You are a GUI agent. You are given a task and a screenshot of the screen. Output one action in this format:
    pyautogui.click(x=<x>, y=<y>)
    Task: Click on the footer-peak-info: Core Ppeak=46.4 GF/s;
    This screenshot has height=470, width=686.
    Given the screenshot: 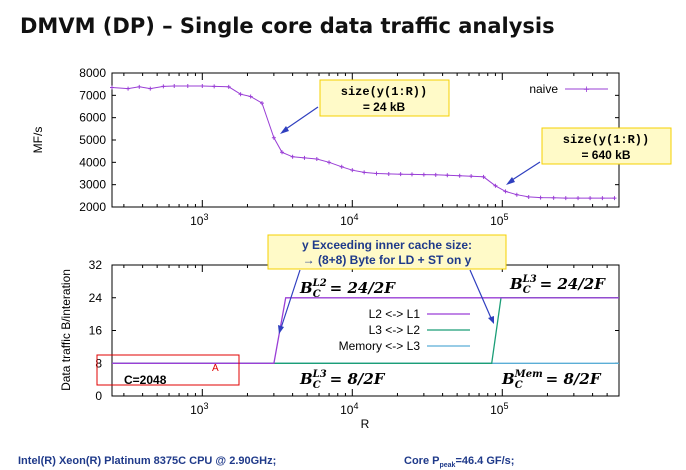 What is the action you would take?
    pyautogui.click(x=459, y=462)
    